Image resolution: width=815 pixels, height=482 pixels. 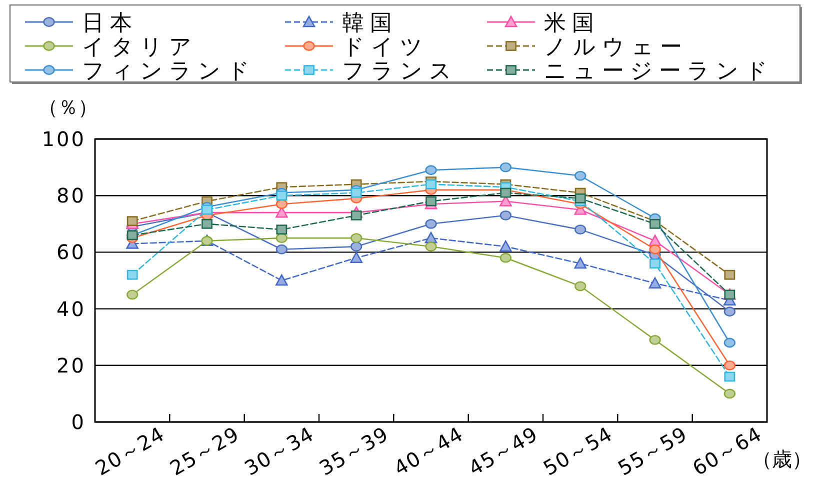 I want to click on y-tick-label: 60, so click(x=71, y=252).